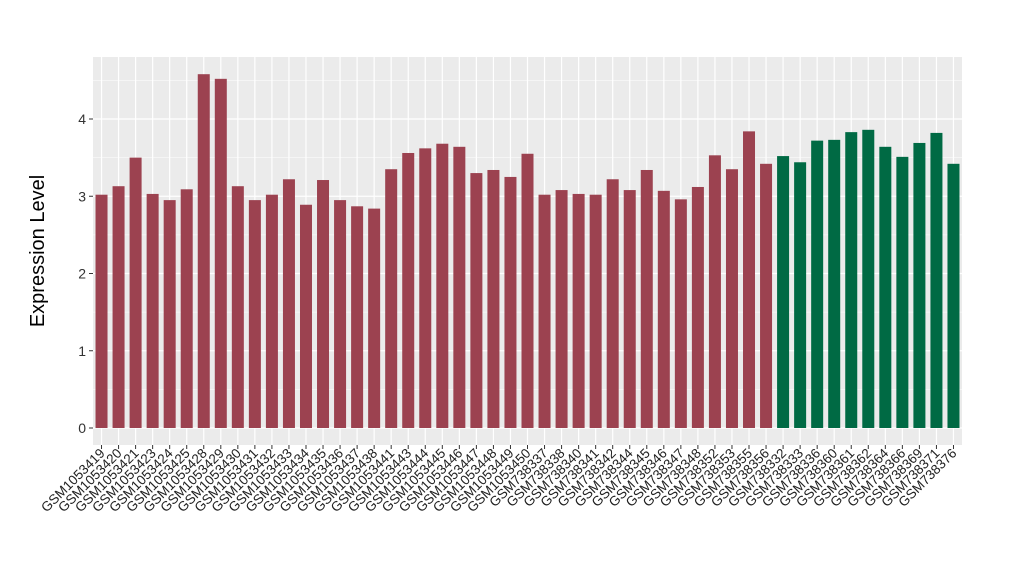 The height and width of the screenshot is (580, 1020). What do you see at coordinates (271, 311) in the screenshot?
I see `bar-GSM1053432` at bounding box center [271, 311].